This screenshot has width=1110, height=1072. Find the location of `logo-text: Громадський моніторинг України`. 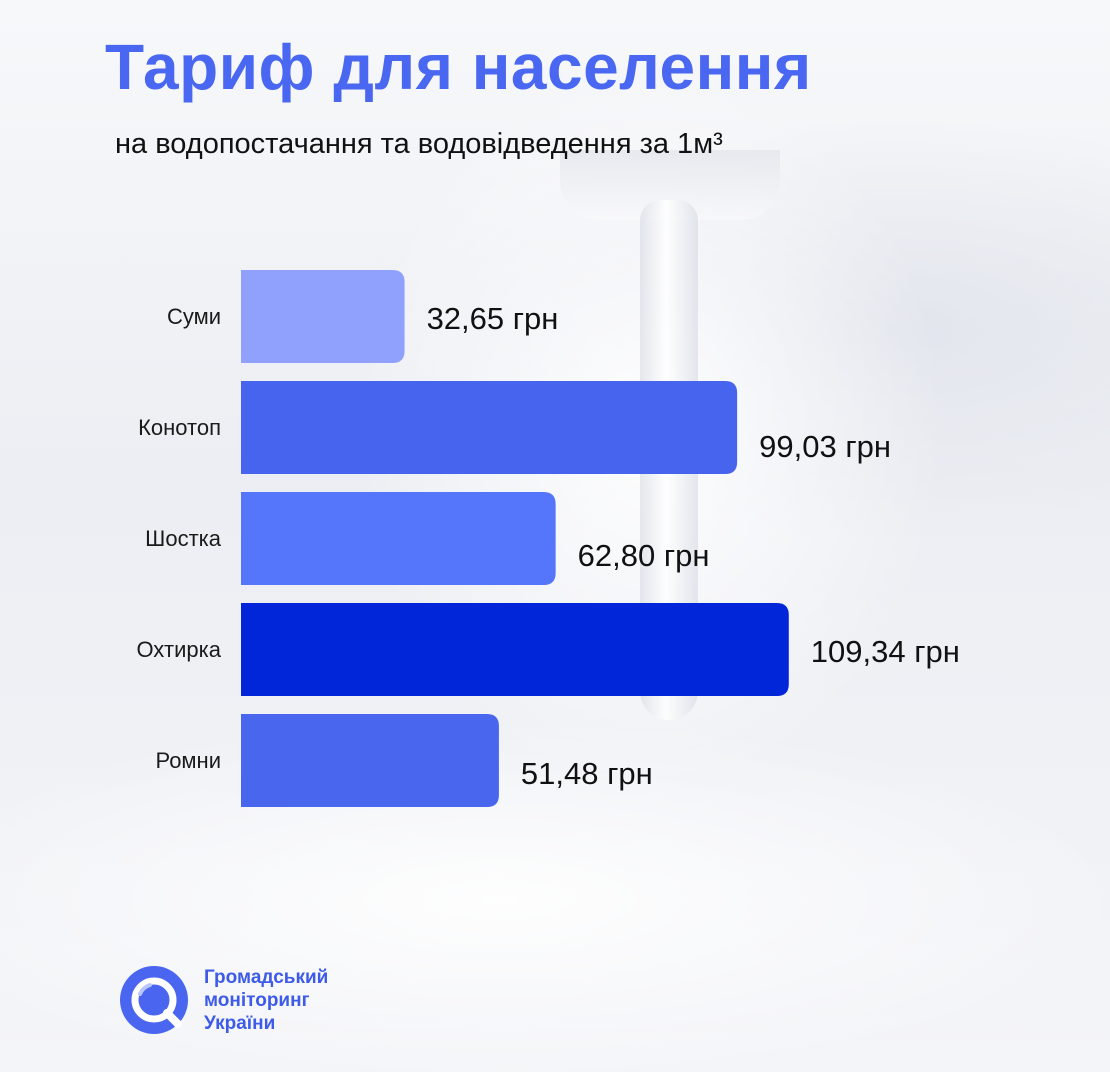

logo-text: Громадський моніторинг України is located at coordinates (266, 1000).